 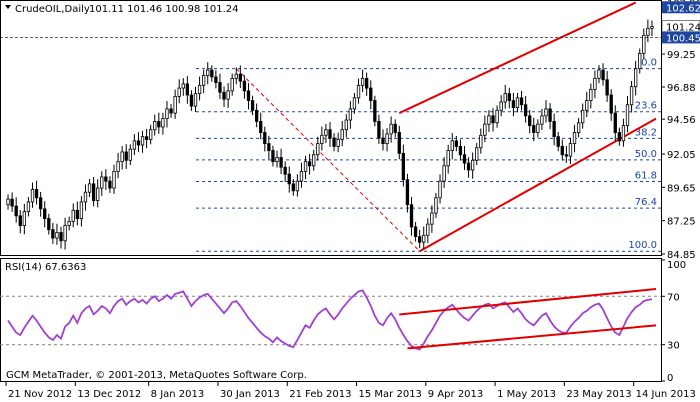 I want to click on rsi-line, so click(x=330, y=320).